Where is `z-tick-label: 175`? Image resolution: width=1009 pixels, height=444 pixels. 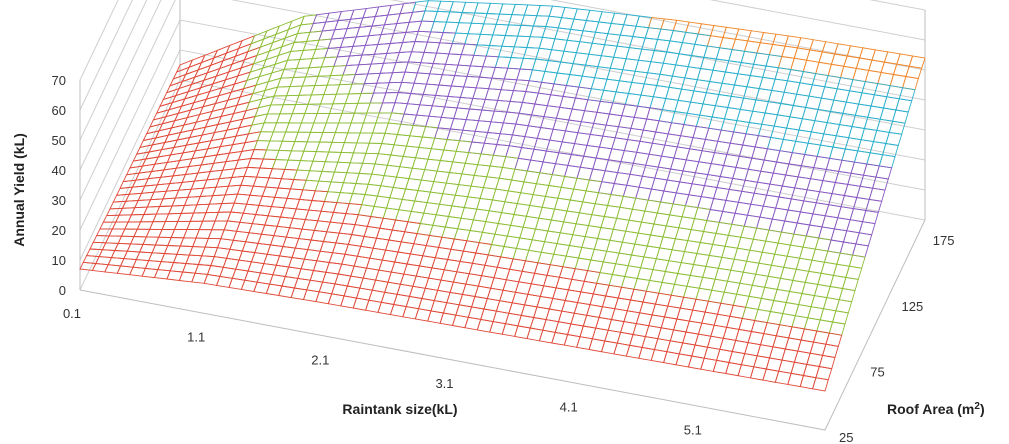
z-tick-label: 175 is located at coordinates (944, 240).